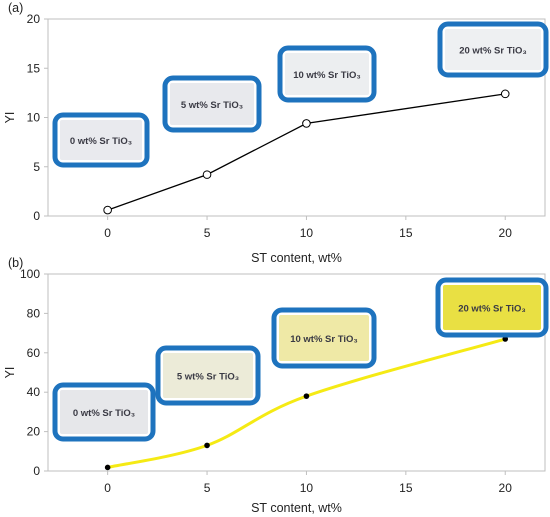 Image resolution: width=550 pixels, height=517 pixels. Describe the element at coordinates (34, 392) in the screenshot. I see `y-tick-label: 40` at that location.